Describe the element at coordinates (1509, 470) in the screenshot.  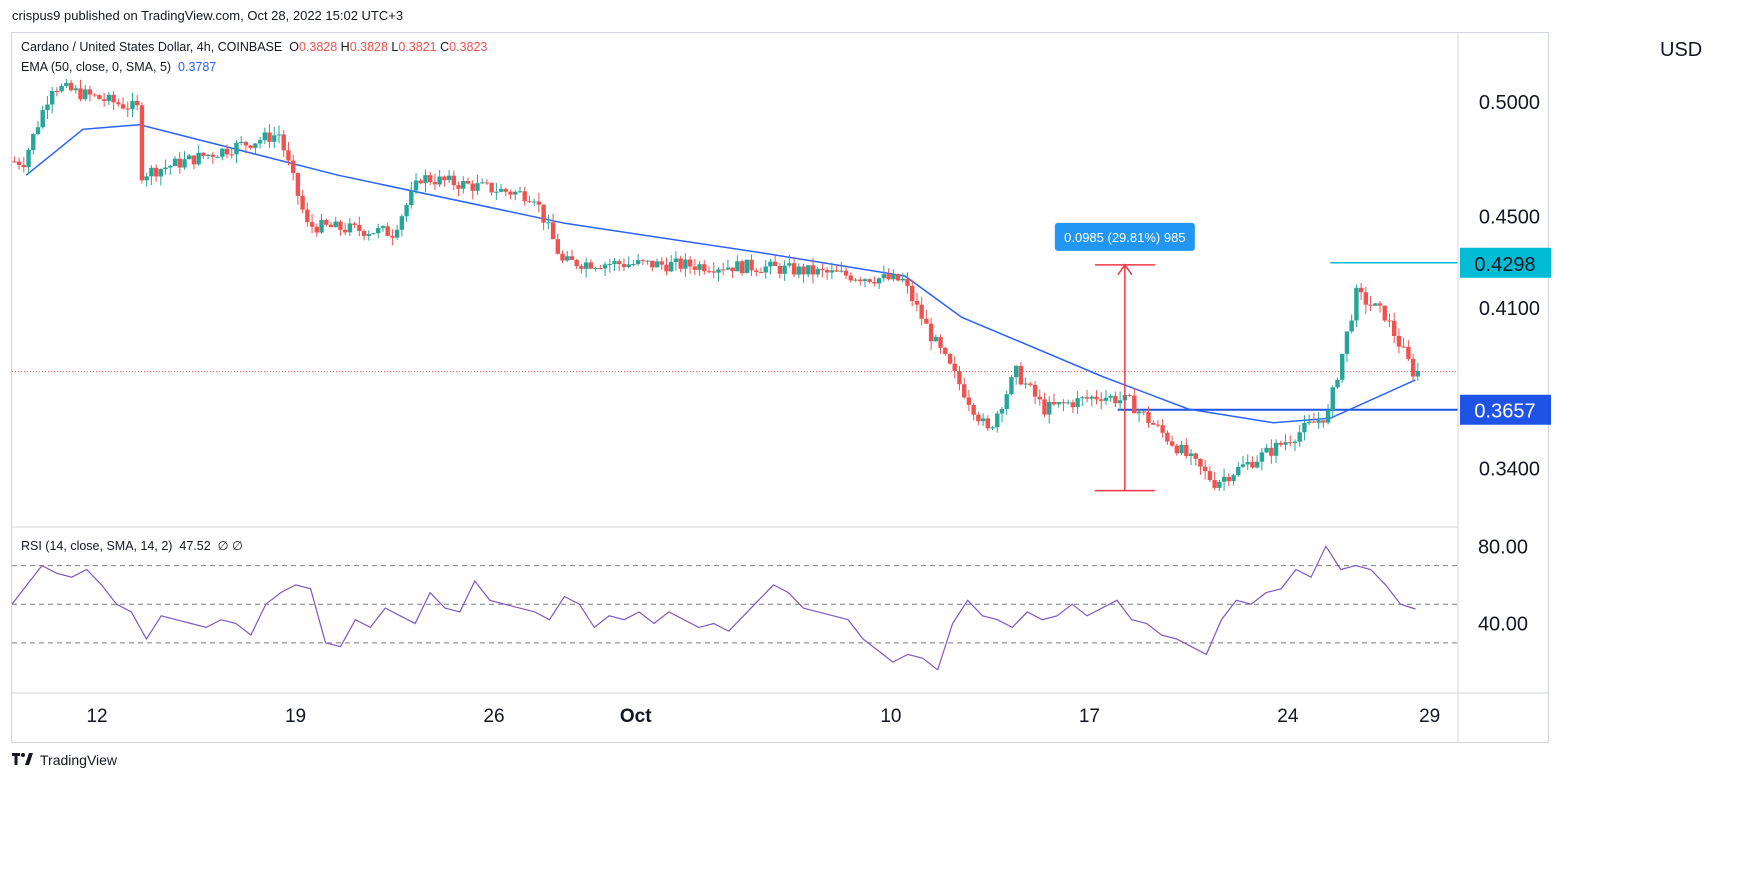
I see `y-tick-label: 0.3400` at that location.